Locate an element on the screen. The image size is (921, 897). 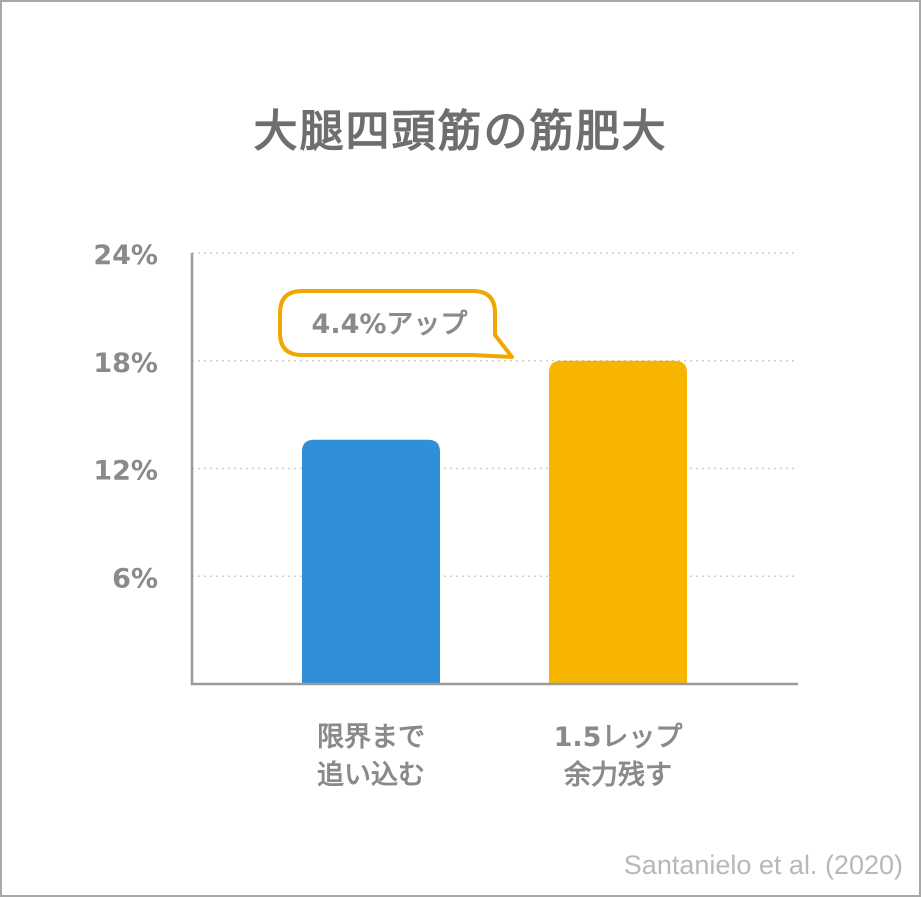
chart-title: 大腿四頭筋の筋肥大 is located at coordinates (460, 131).